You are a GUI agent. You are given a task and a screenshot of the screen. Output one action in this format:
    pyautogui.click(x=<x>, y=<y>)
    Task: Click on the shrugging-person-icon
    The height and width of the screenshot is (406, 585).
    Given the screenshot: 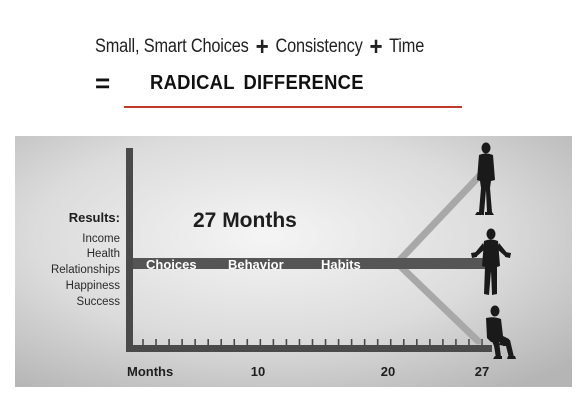 What is the action you would take?
    pyautogui.click(x=491, y=261)
    